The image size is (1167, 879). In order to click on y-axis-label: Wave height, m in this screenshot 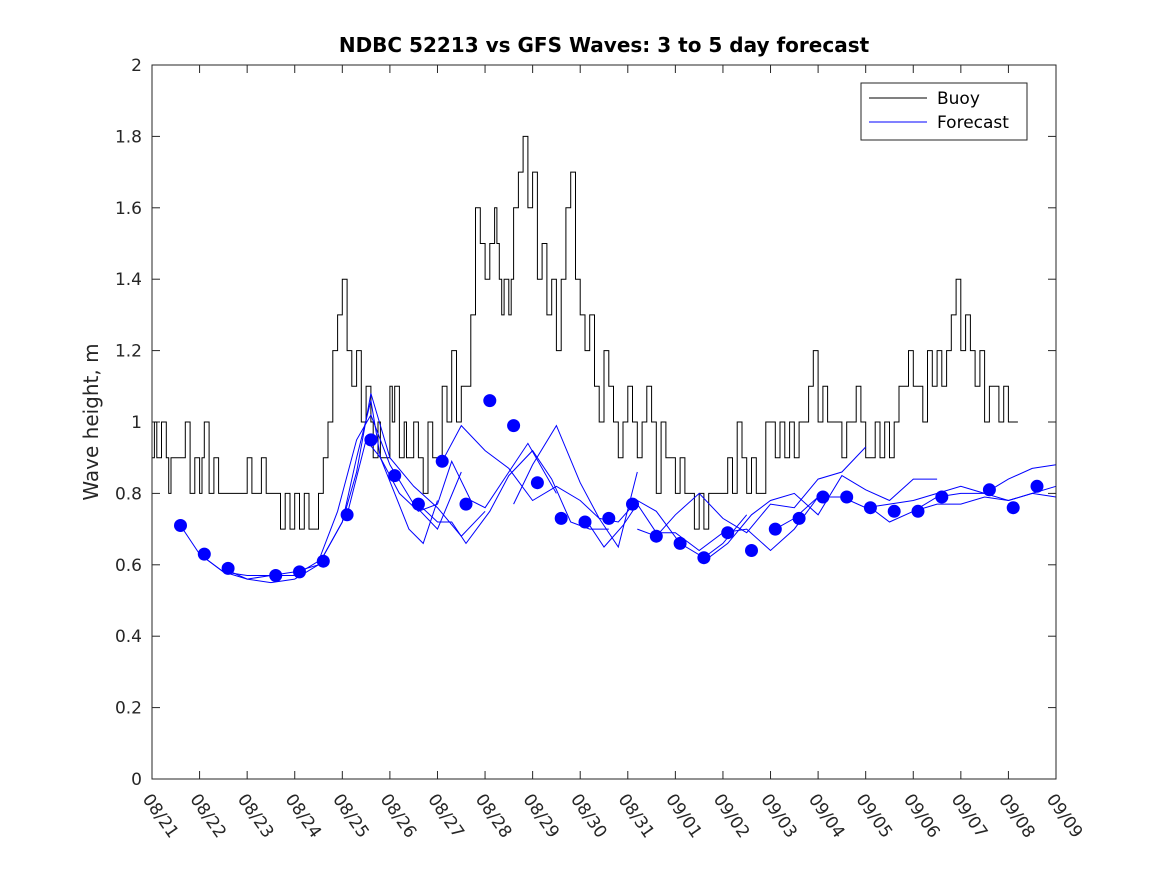, I will do `click(91, 421)`.